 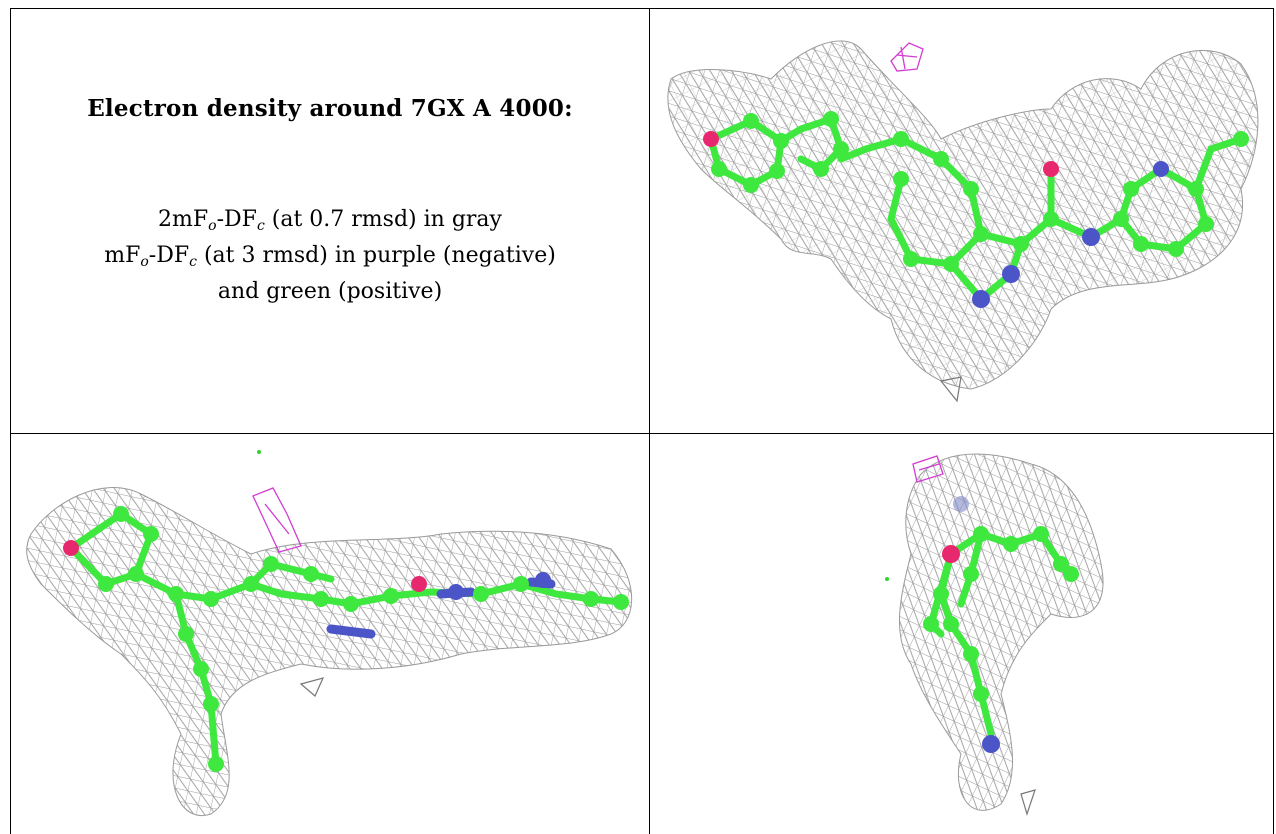 What do you see at coordinates (642, 433) in the screenshot?
I see `grid-divider-horizontal` at bounding box center [642, 433].